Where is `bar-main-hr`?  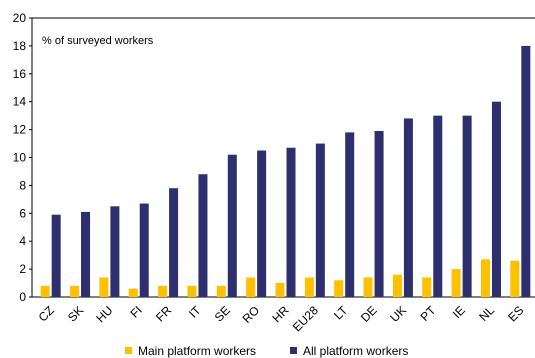
bar-main-hr is located at coordinates (280, 290).